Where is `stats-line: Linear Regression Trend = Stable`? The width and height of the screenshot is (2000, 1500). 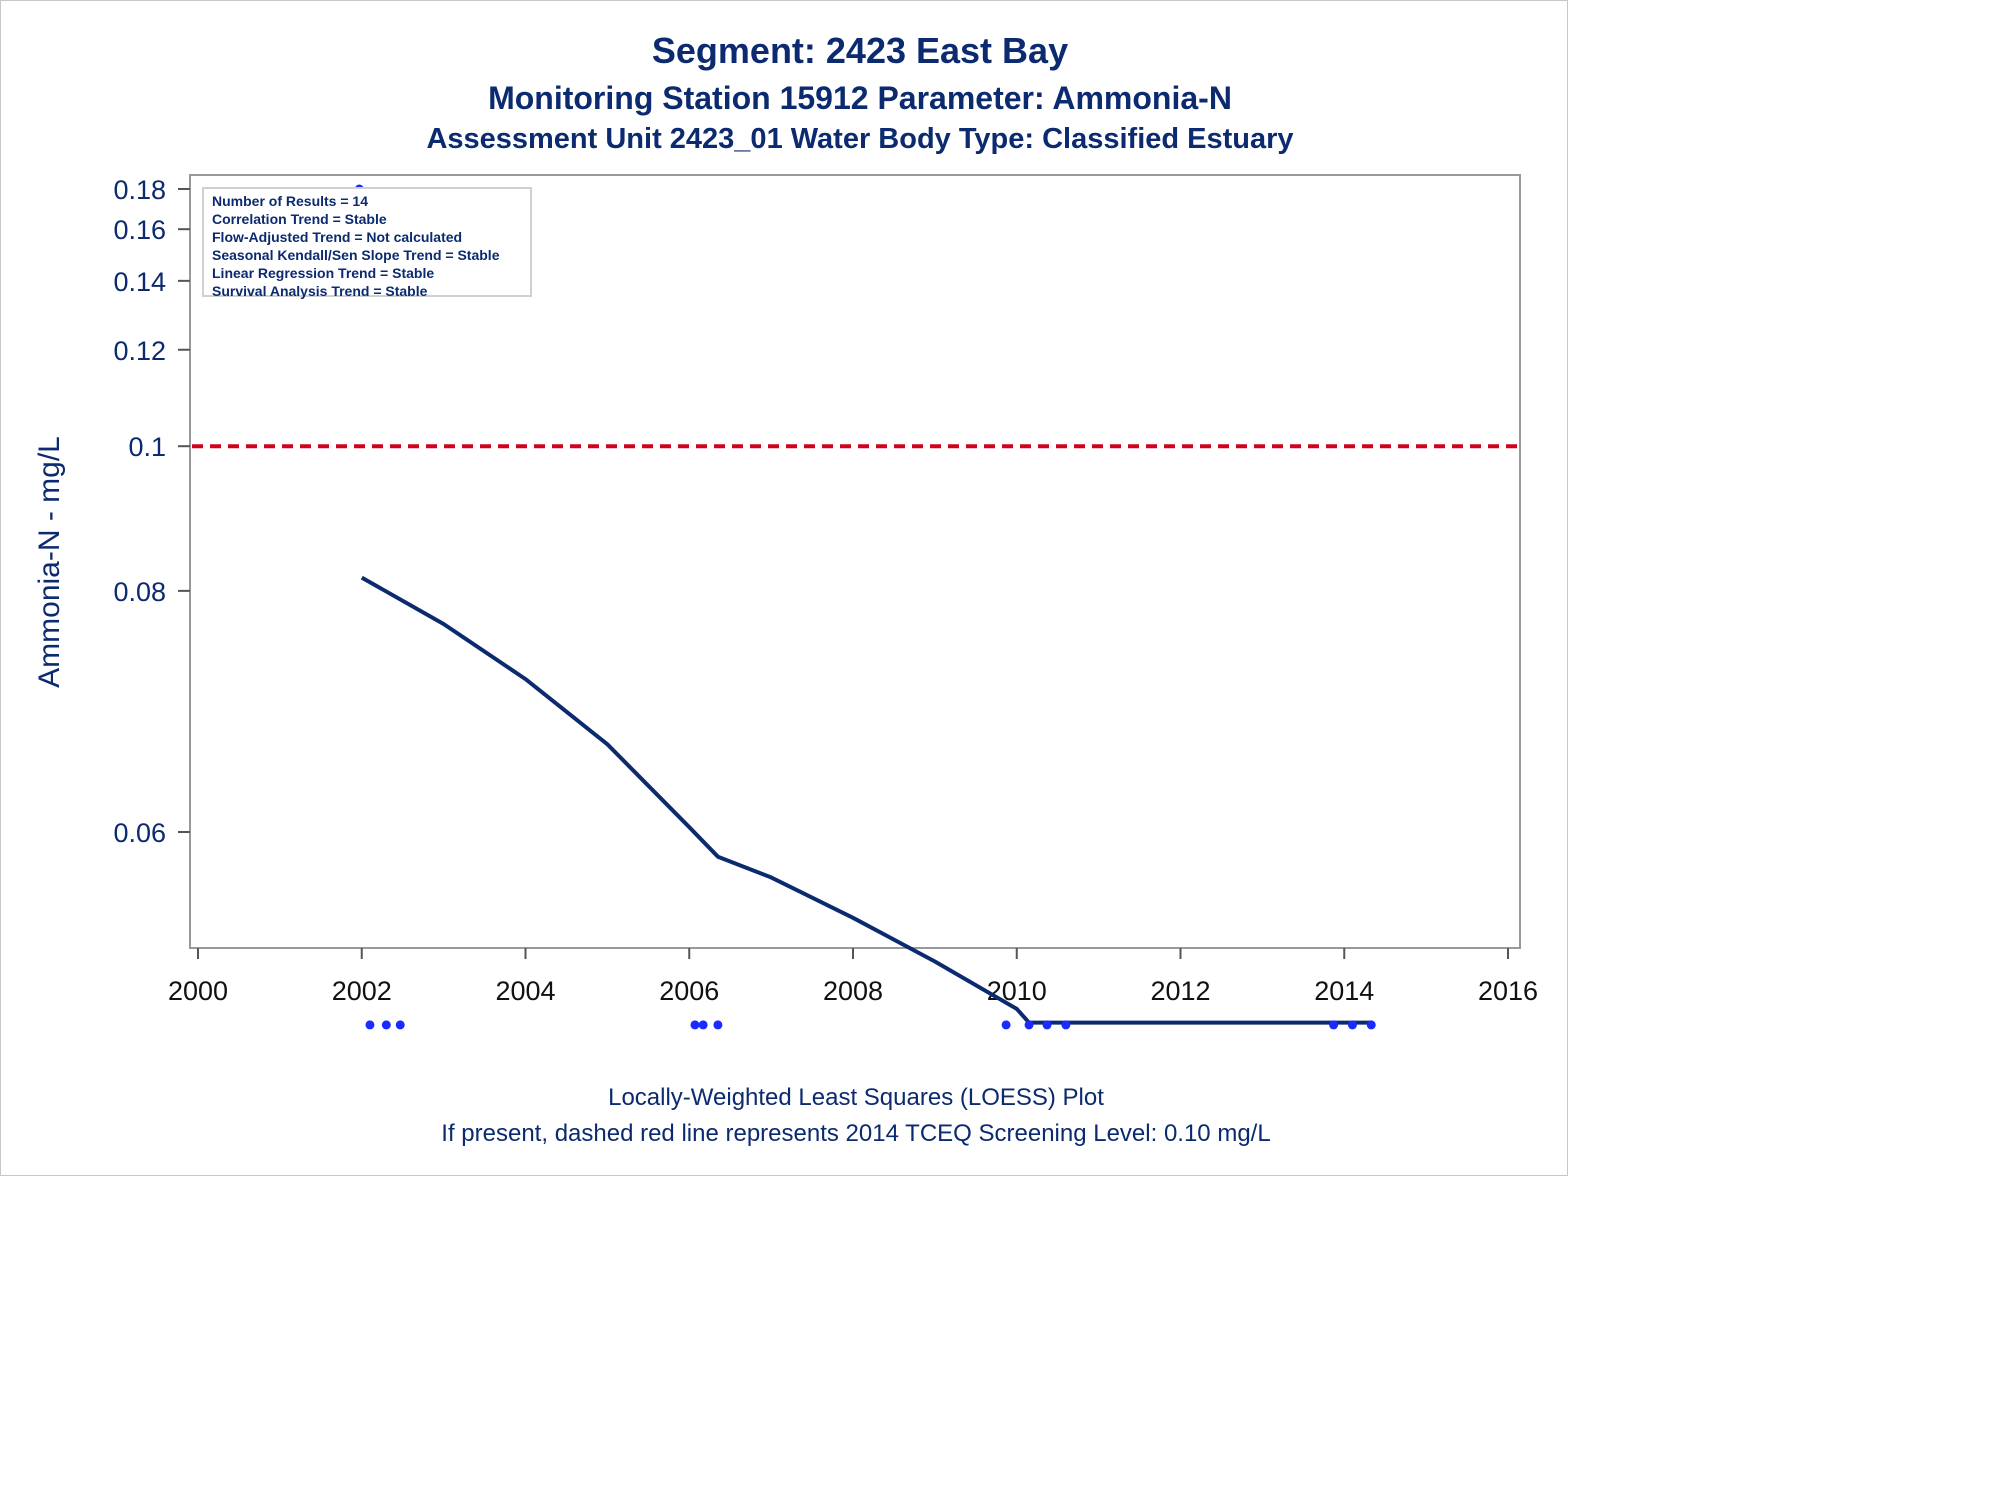 stats-line: Linear Regression Trend = Stable is located at coordinates (323, 273).